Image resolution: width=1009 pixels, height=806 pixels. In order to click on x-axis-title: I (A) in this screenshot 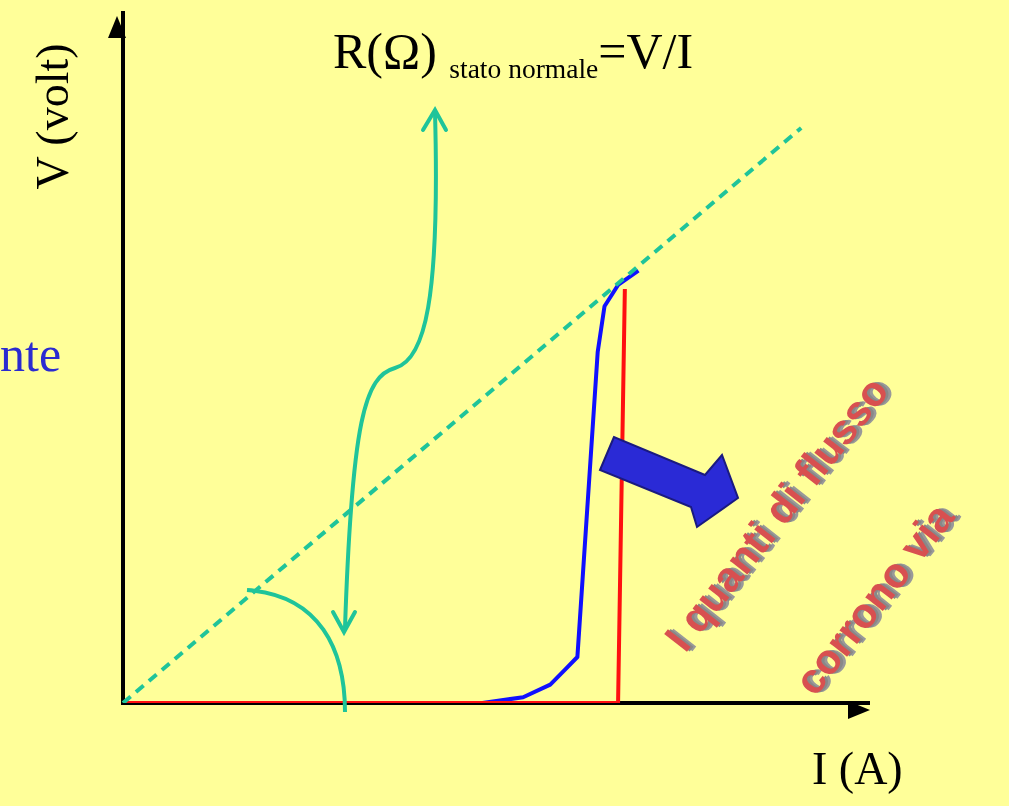, I will do `click(857, 768)`.